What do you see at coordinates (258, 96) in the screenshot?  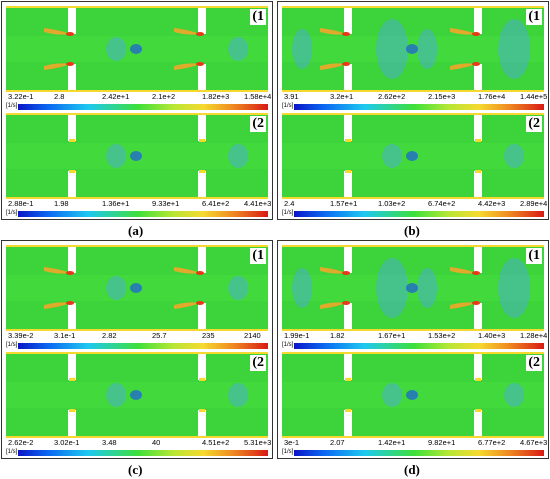 I see `colorbar-tick-label: 1.58e+4` at bounding box center [258, 96].